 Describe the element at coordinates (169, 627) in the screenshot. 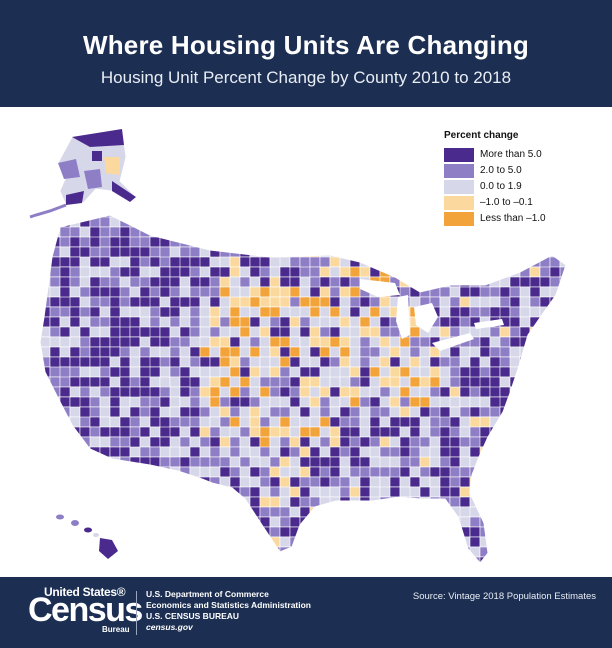

I see `website-link: census.gov` at that location.